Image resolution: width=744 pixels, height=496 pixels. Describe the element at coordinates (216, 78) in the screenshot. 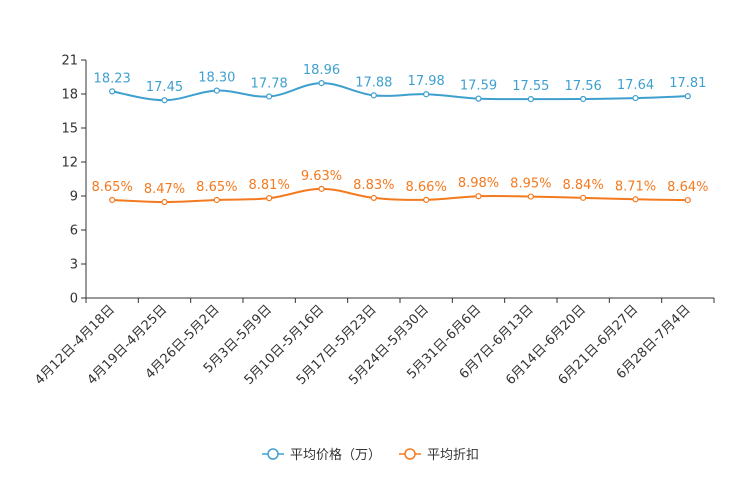

I see `data-label: 18.30` at that location.